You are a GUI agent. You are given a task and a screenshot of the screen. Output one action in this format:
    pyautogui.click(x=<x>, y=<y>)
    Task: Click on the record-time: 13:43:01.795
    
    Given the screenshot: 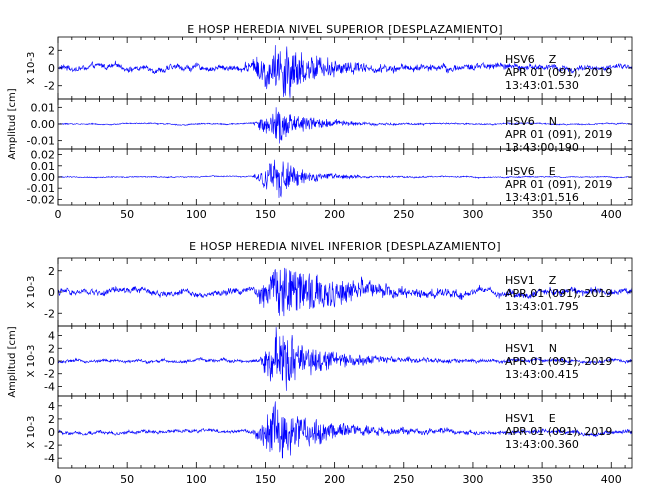 What is the action you would take?
    pyautogui.click(x=542, y=306)
    